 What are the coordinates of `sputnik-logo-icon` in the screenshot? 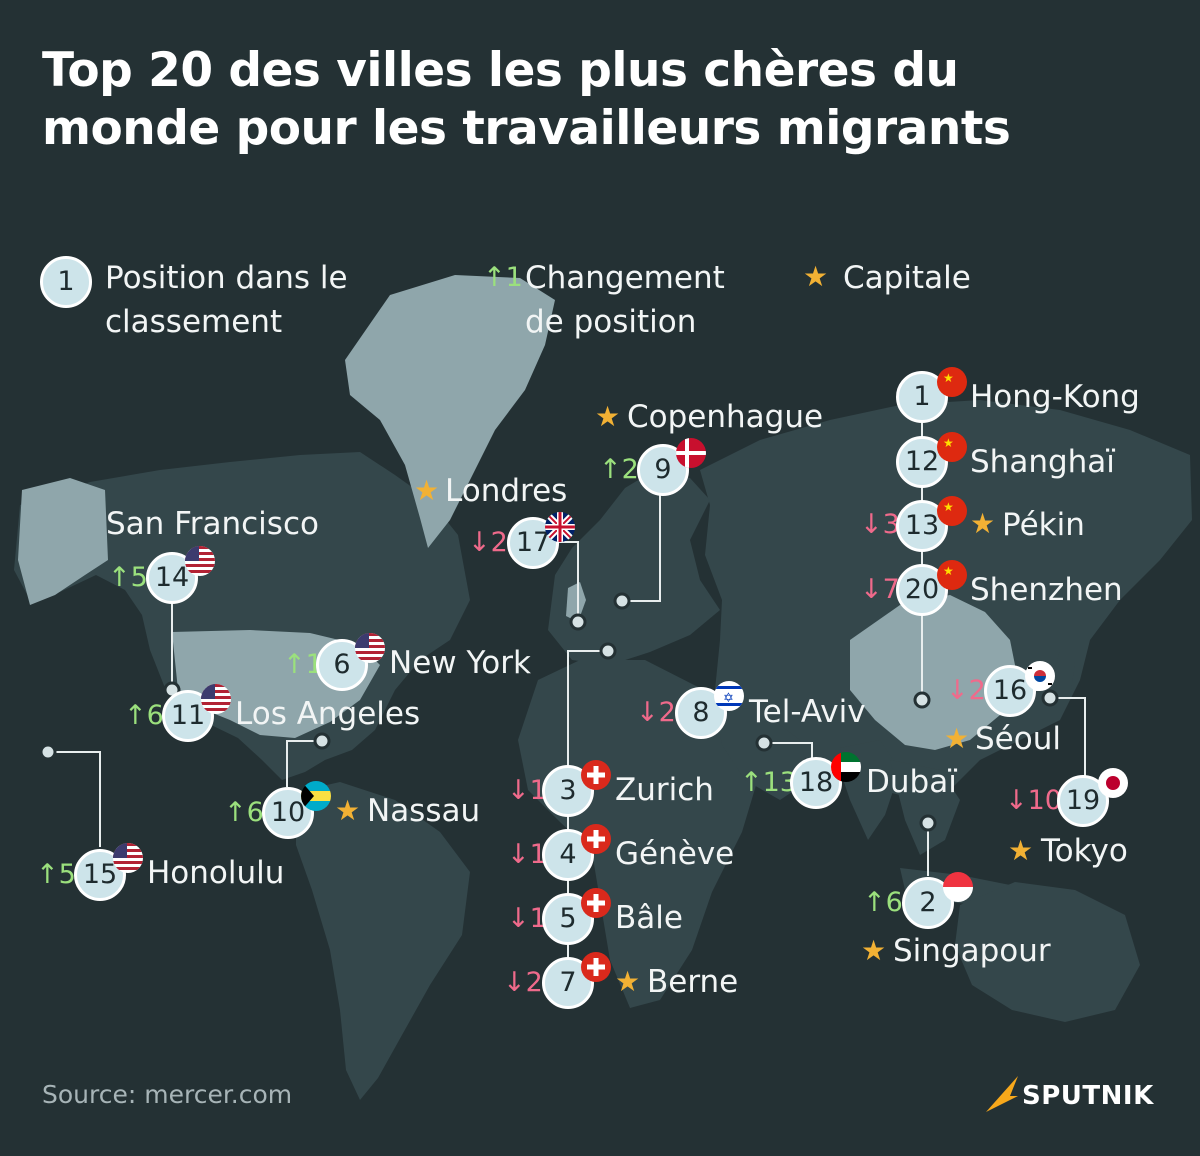 It's located at (1002, 1094).